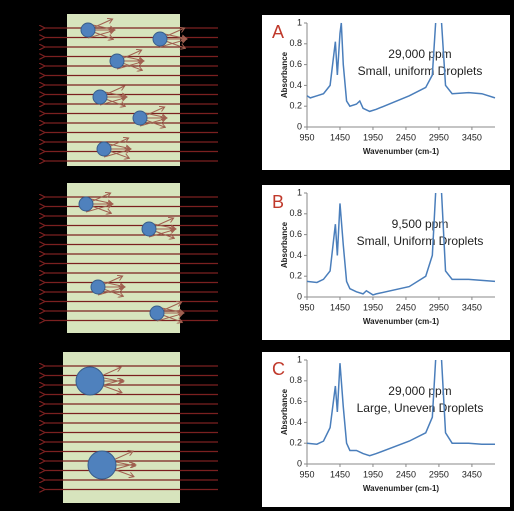 This screenshot has width=514, height=511. I want to click on panel-label: A, so click(278, 32).